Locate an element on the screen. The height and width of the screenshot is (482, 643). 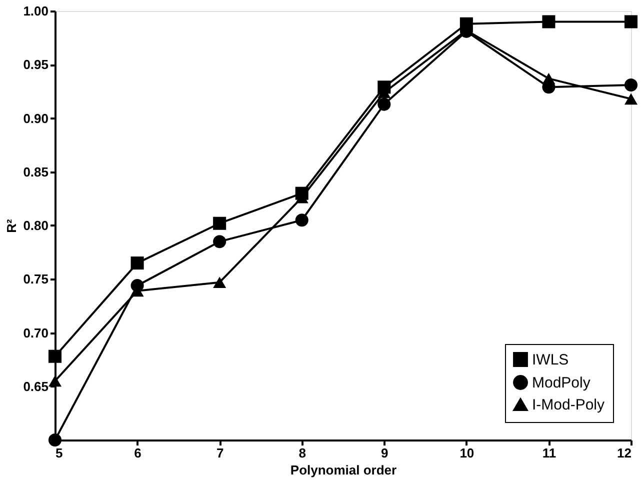
y-tick-label: 0.75 is located at coordinates (35, 279).